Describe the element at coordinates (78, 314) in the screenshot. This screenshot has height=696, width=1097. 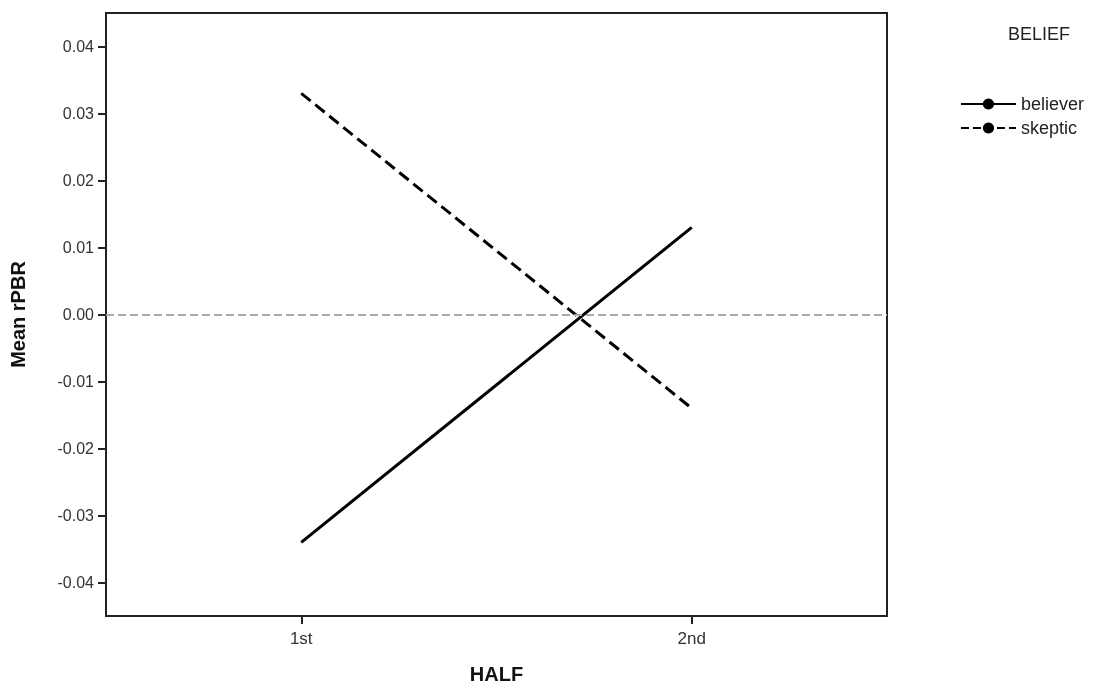
I see `y-tick-label: 0.00` at that location.